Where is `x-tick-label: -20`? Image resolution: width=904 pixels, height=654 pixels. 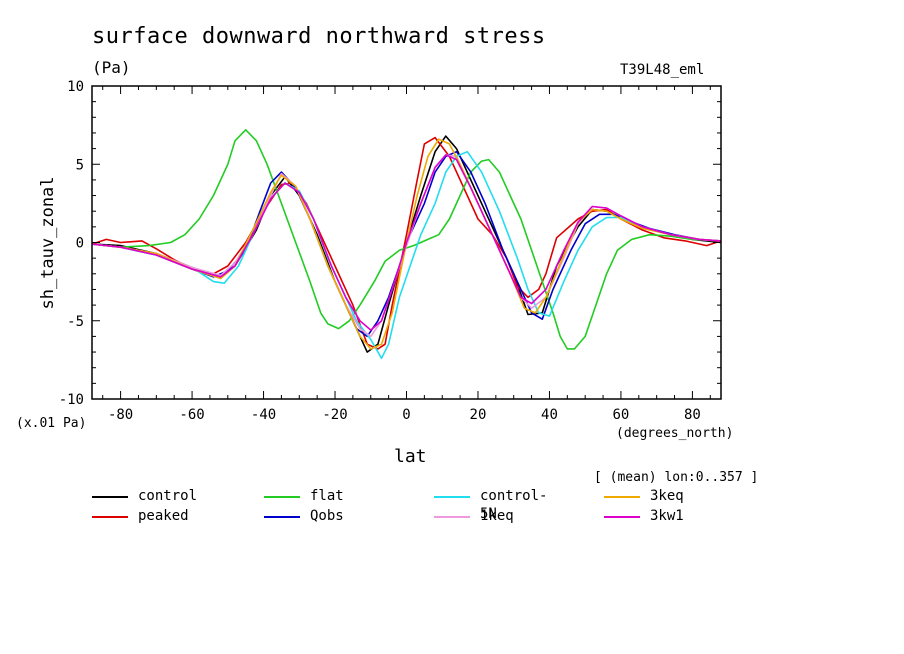
x-tick-label: -20 is located at coordinates (334, 415).